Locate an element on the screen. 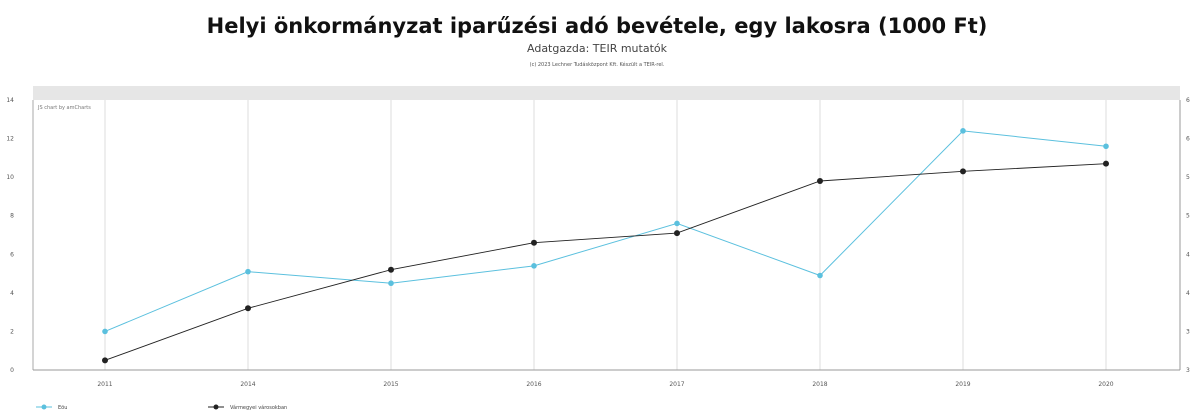  x-tick-label: 2011 is located at coordinates (104, 384).